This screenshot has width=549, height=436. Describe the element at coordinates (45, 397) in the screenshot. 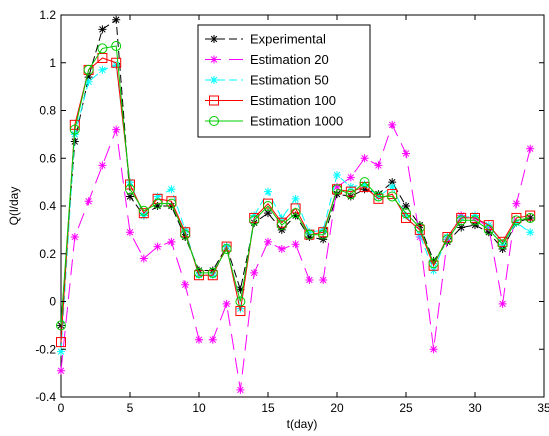

I see `y-tick-label: -0.4` at that location.